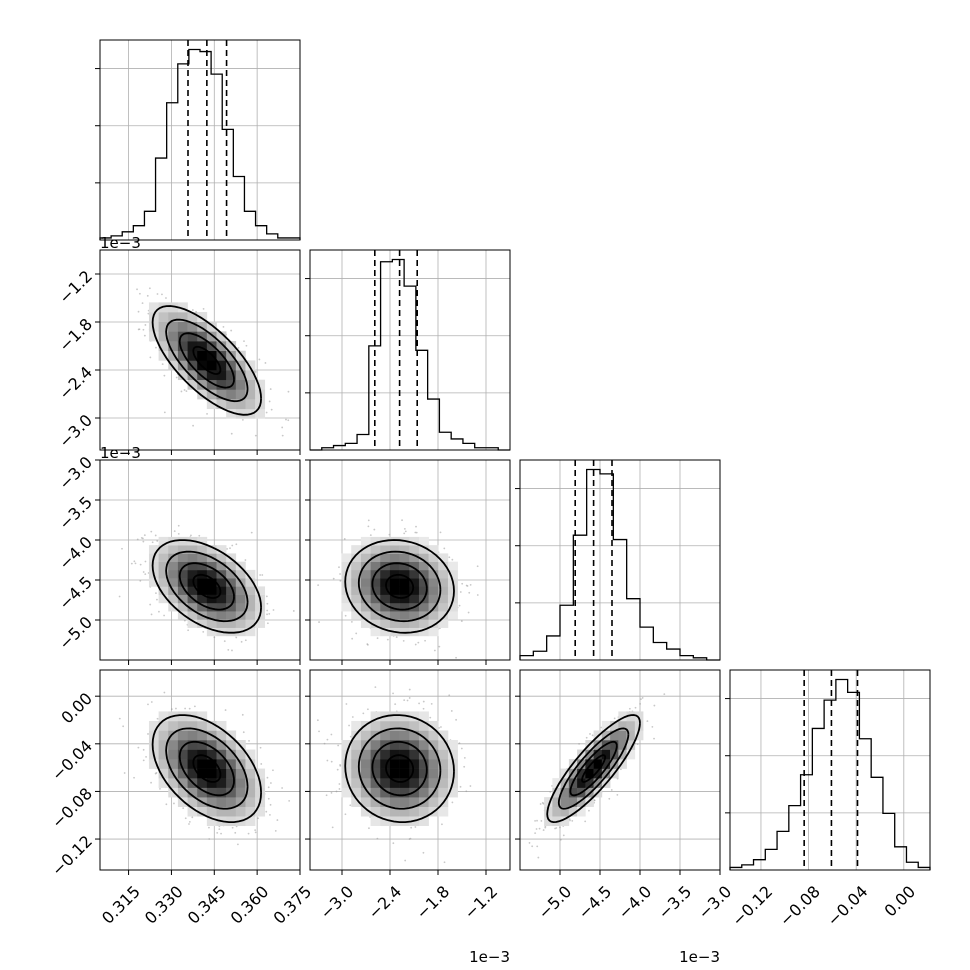 The height and width of the screenshot is (970, 970). Describe the element at coordinates (198, 140) in the screenshot. I see `histogram-panel-p1` at that location.